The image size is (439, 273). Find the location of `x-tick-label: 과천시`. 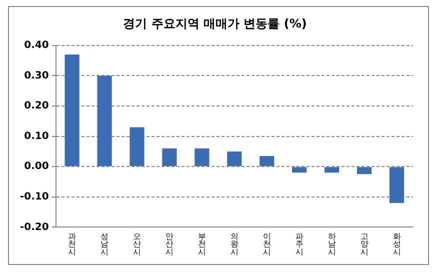

x-tick-label: 과천시 is located at coordinates (72, 244).